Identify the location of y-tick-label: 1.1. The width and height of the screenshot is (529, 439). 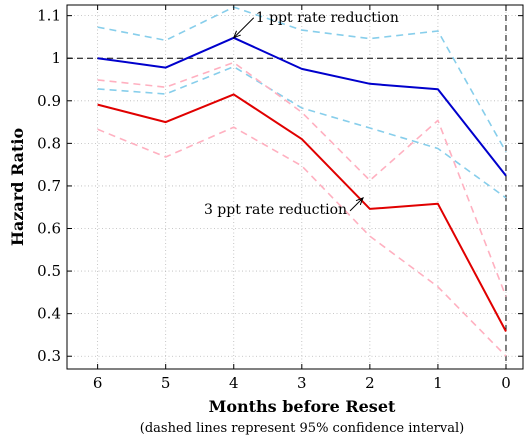
(49, 16).